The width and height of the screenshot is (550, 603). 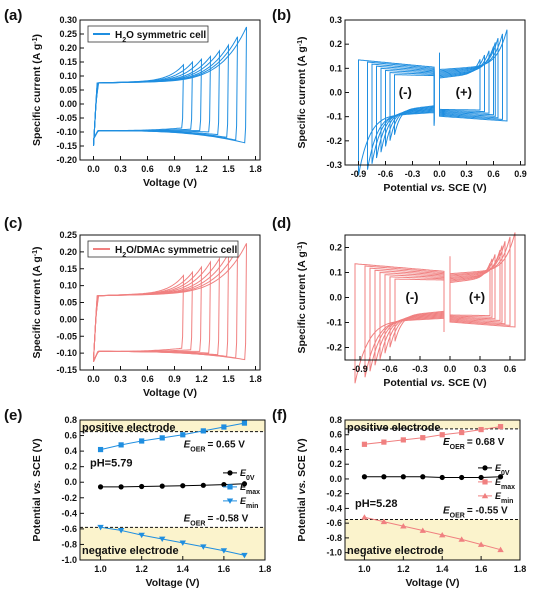 I want to click on x-axis-label-vs: vs., so click(x=438, y=188).